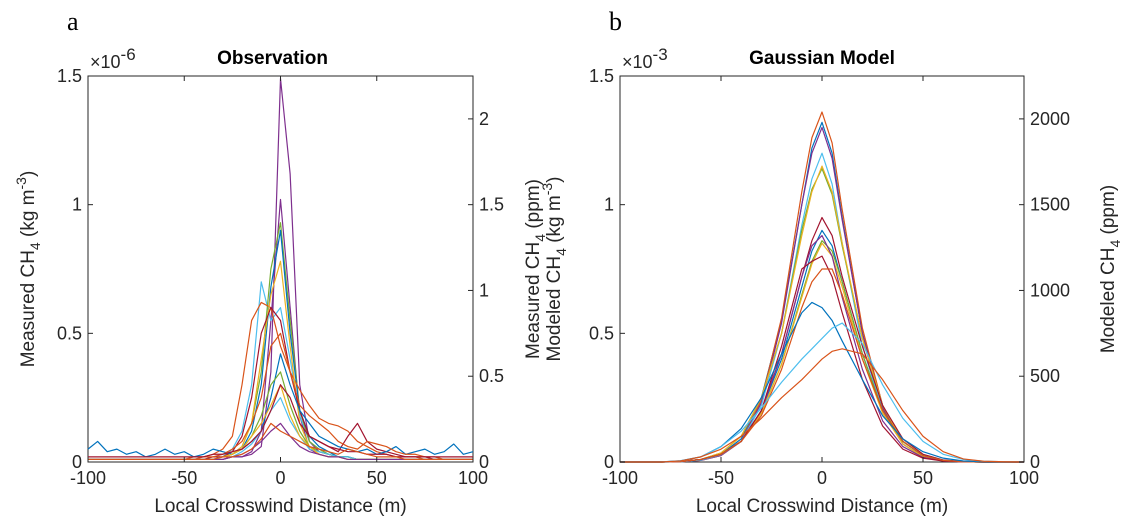  I want to click on y-left-exponent: ×10⁻³, so click(645, 58).